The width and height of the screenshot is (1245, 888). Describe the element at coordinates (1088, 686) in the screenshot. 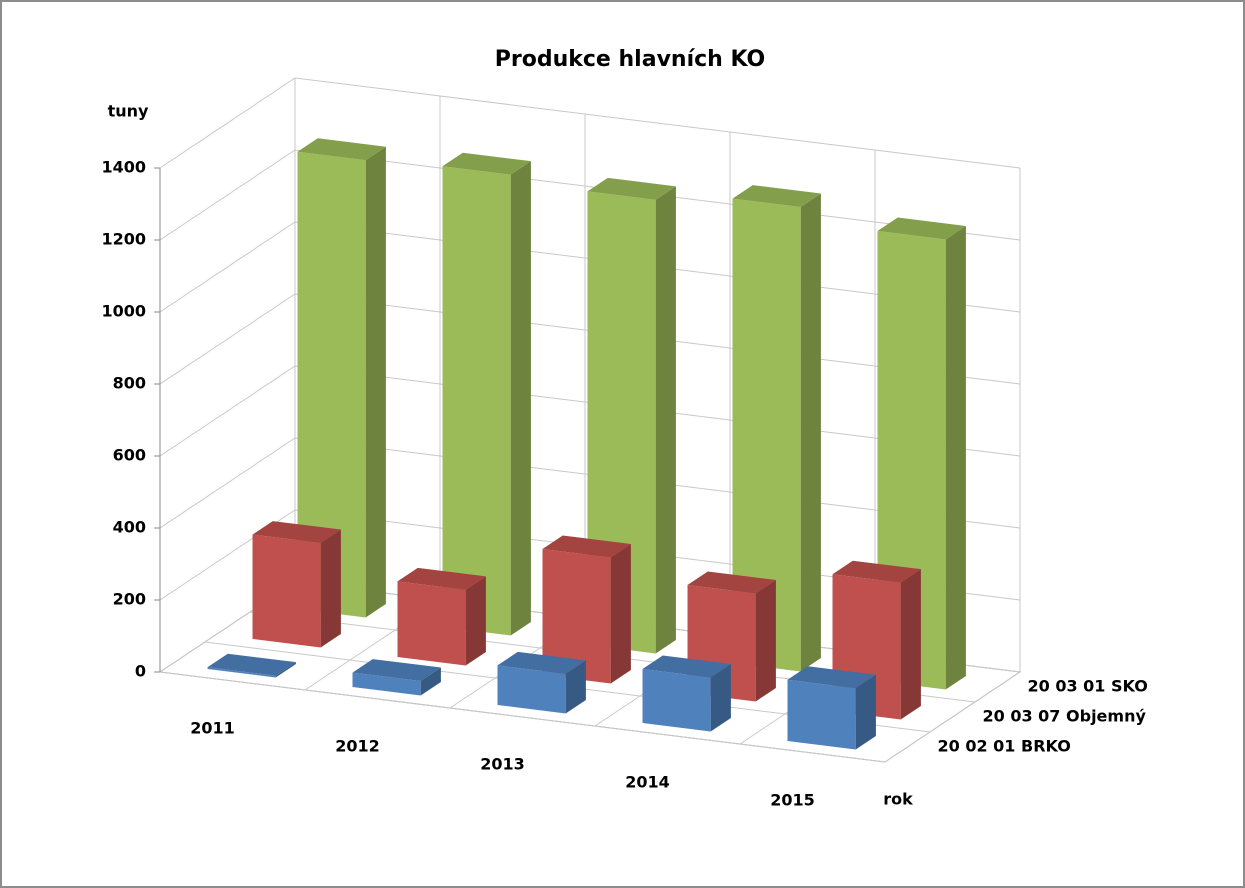

I see `legend-label: 20 03 01 SKO` at that location.